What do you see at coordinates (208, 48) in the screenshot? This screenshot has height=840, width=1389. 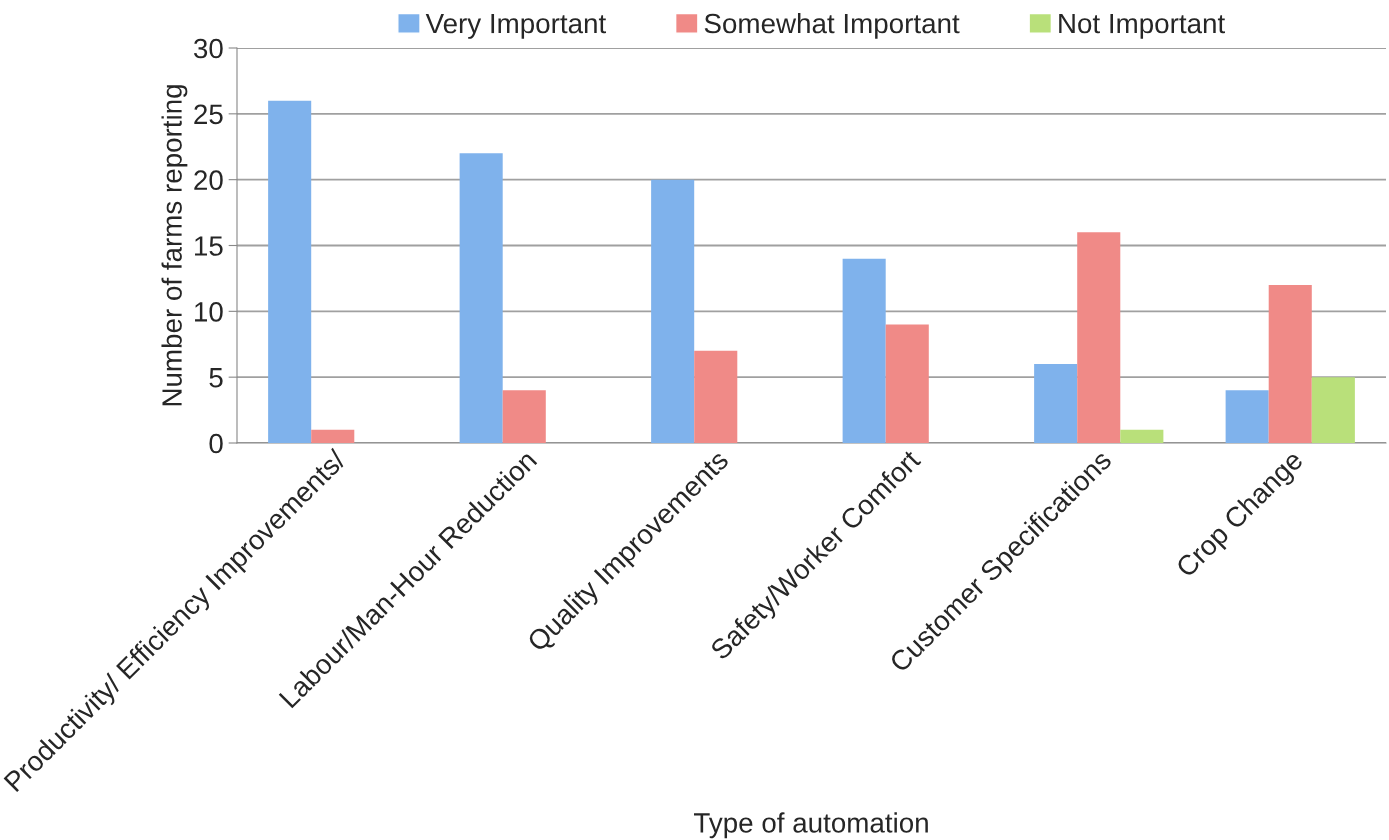 I see `y-tick-label: 30` at bounding box center [208, 48].